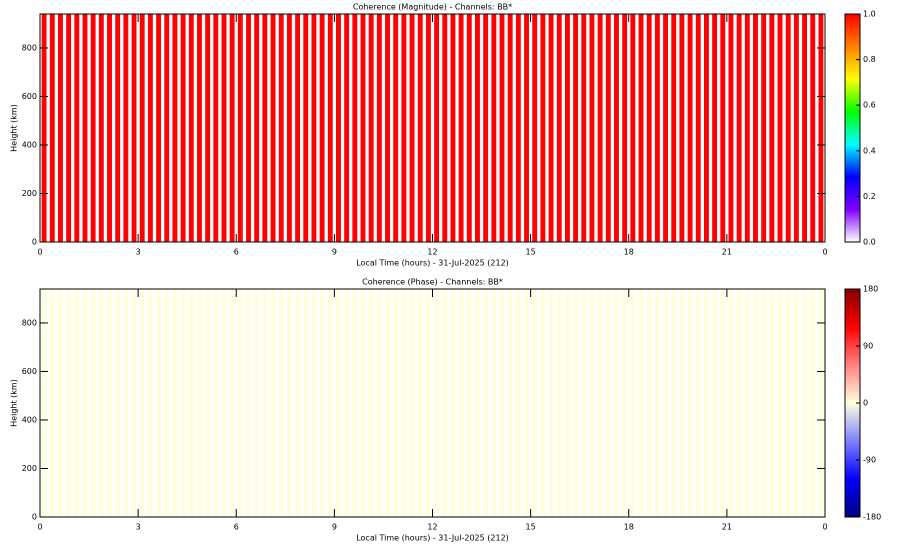 Image resolution: width=900 pixels, height=550 pixels. What do you see at coordinates (869, 150) in the screenshot?
I see `colorbar-tick-label: 0.4` at bounding box center [869, 150].